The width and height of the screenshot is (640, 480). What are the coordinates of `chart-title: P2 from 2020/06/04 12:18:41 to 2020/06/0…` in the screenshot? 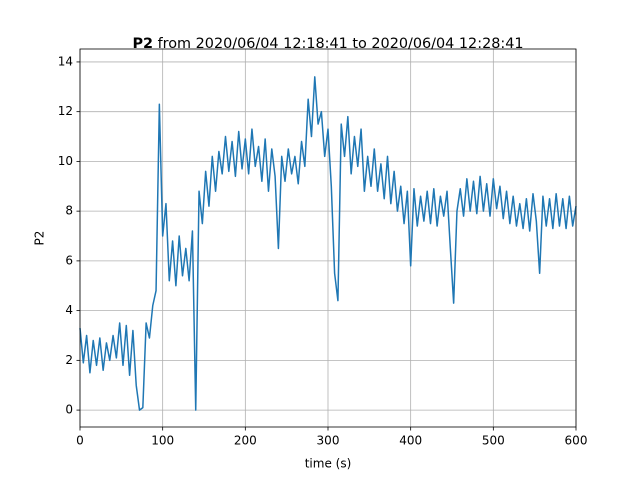 It's located at (327, 44).